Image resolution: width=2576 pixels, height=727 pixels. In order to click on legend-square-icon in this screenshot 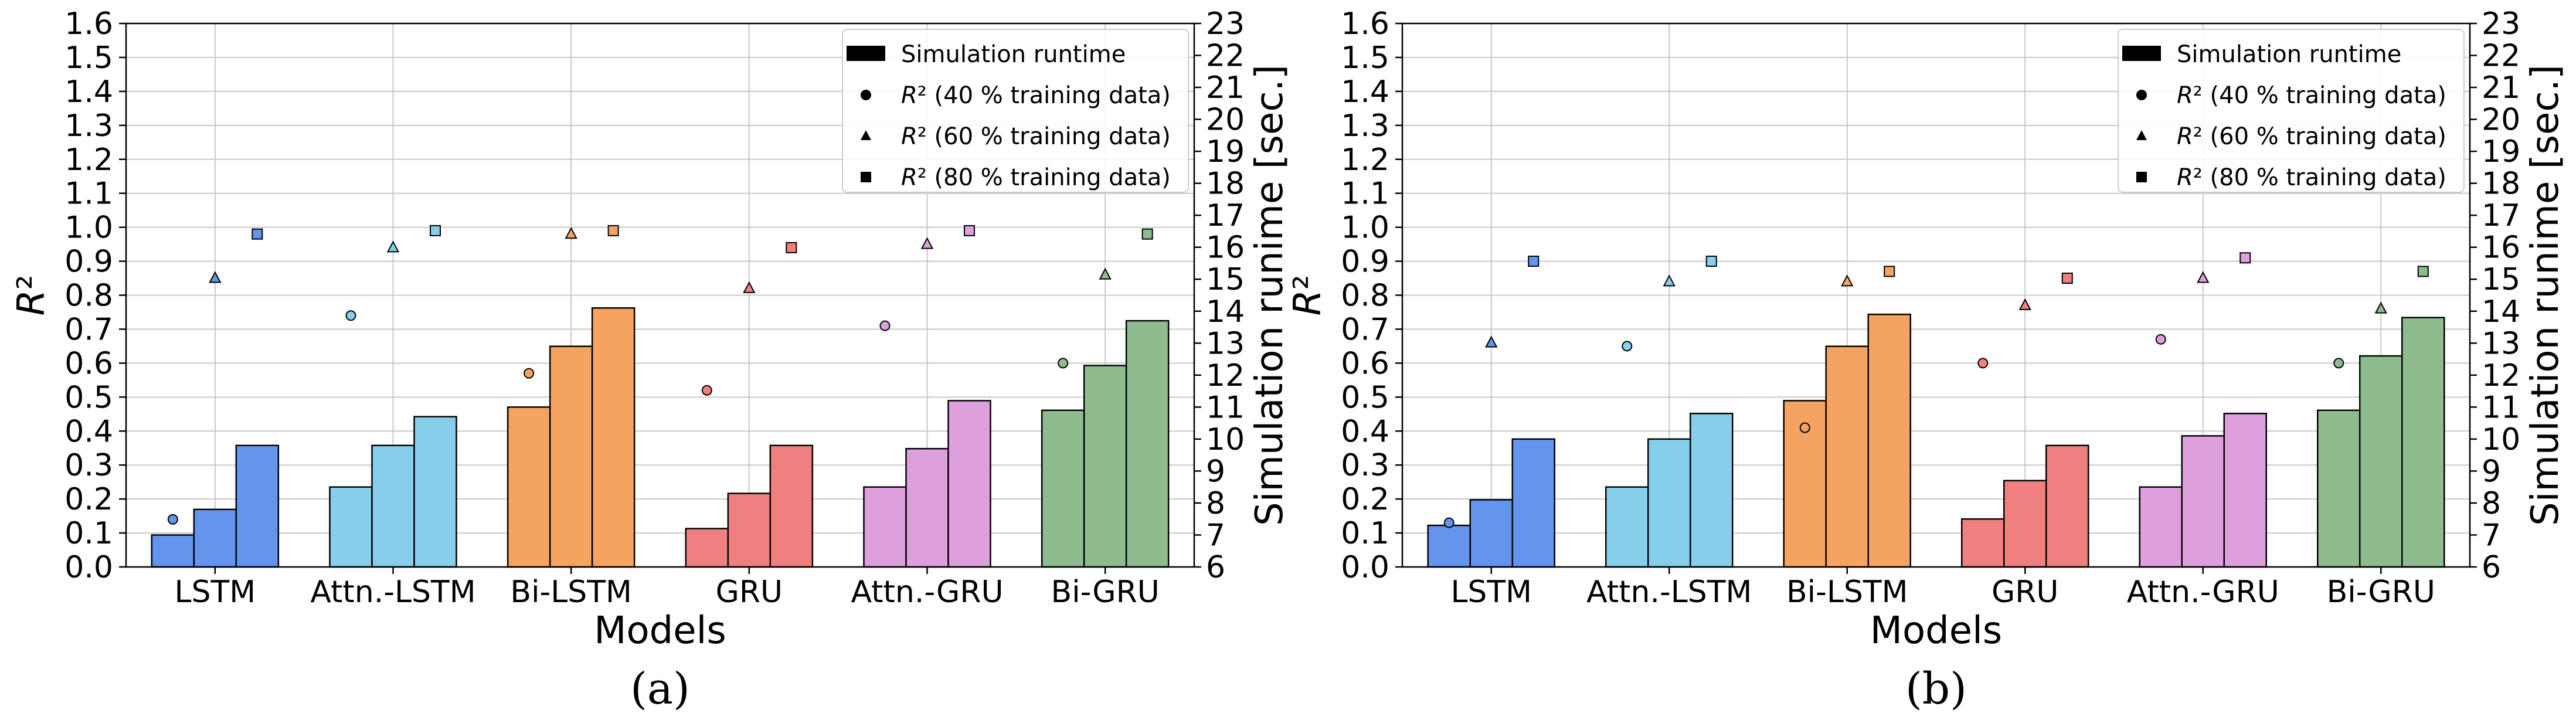, I will do `click(2142, 177)`.